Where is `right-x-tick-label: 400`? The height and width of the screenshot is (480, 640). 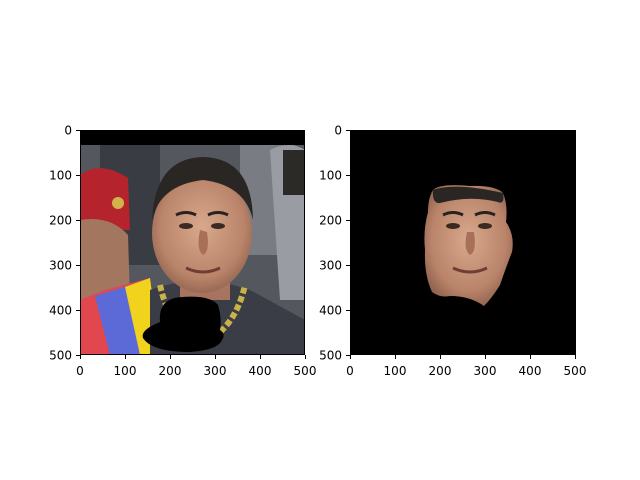 right-x-tick-label: 400 is located at coordinates (530, 371).